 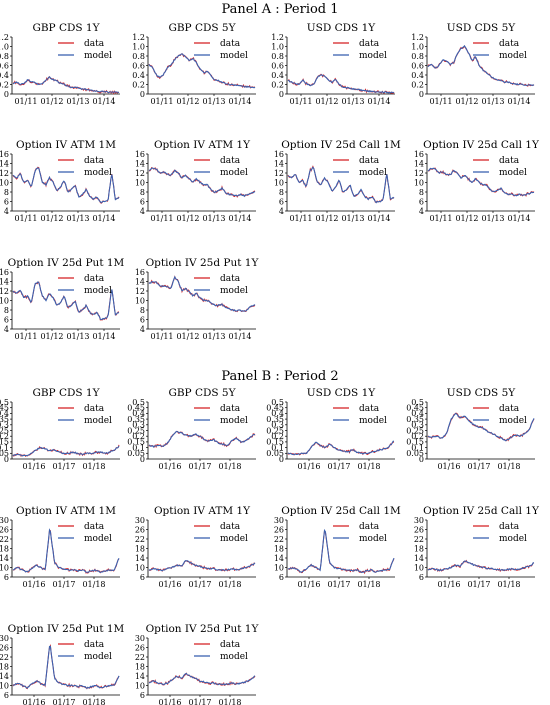 What do you see at coordinates (4, 425) in the screenshot?
I see `y-tick-label: 0.3` at bounding box center [4, 425].